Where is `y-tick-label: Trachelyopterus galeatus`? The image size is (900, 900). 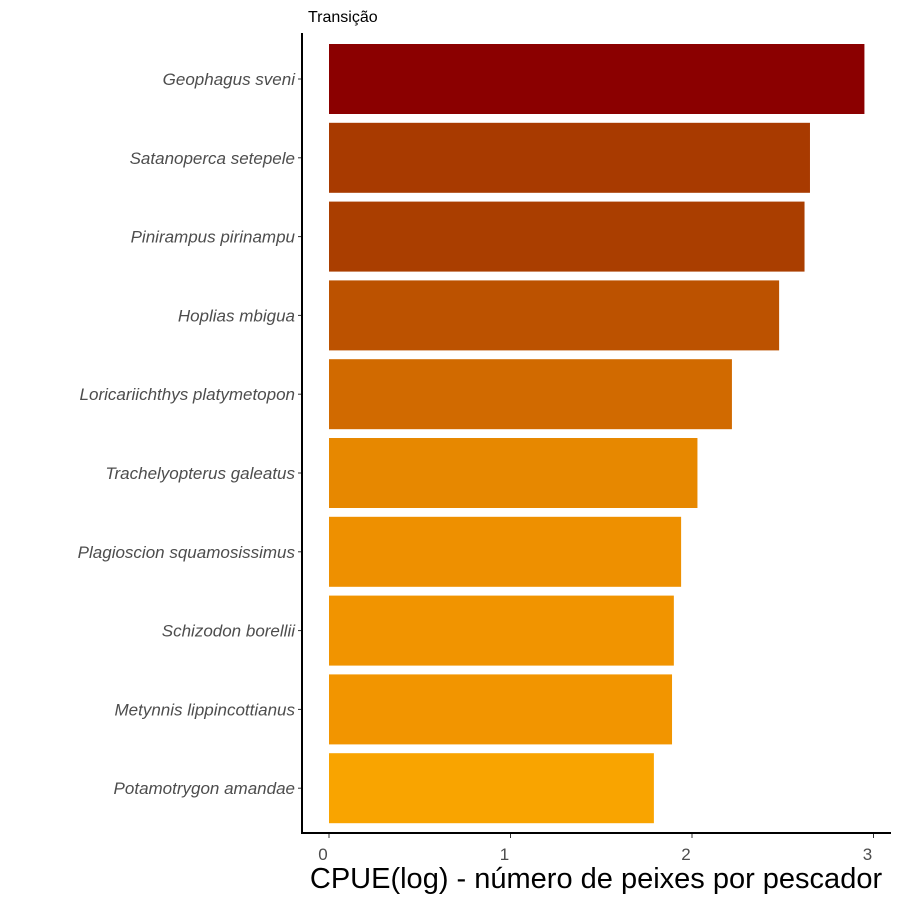 y-tick-label: Trachelyopterus galeatus is located at coordinates (200, 473).